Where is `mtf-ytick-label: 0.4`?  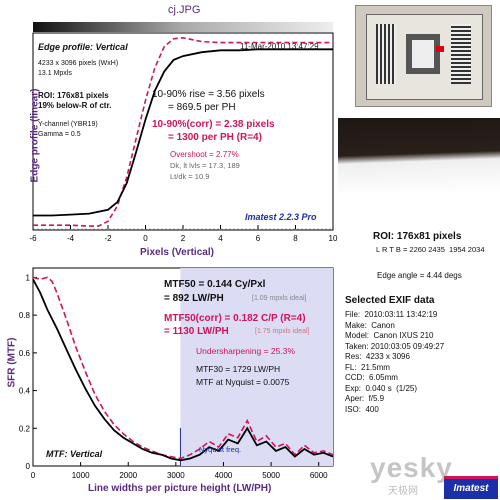 mtf-ytick-label: 0.4 is located at coordinates (25, 391).